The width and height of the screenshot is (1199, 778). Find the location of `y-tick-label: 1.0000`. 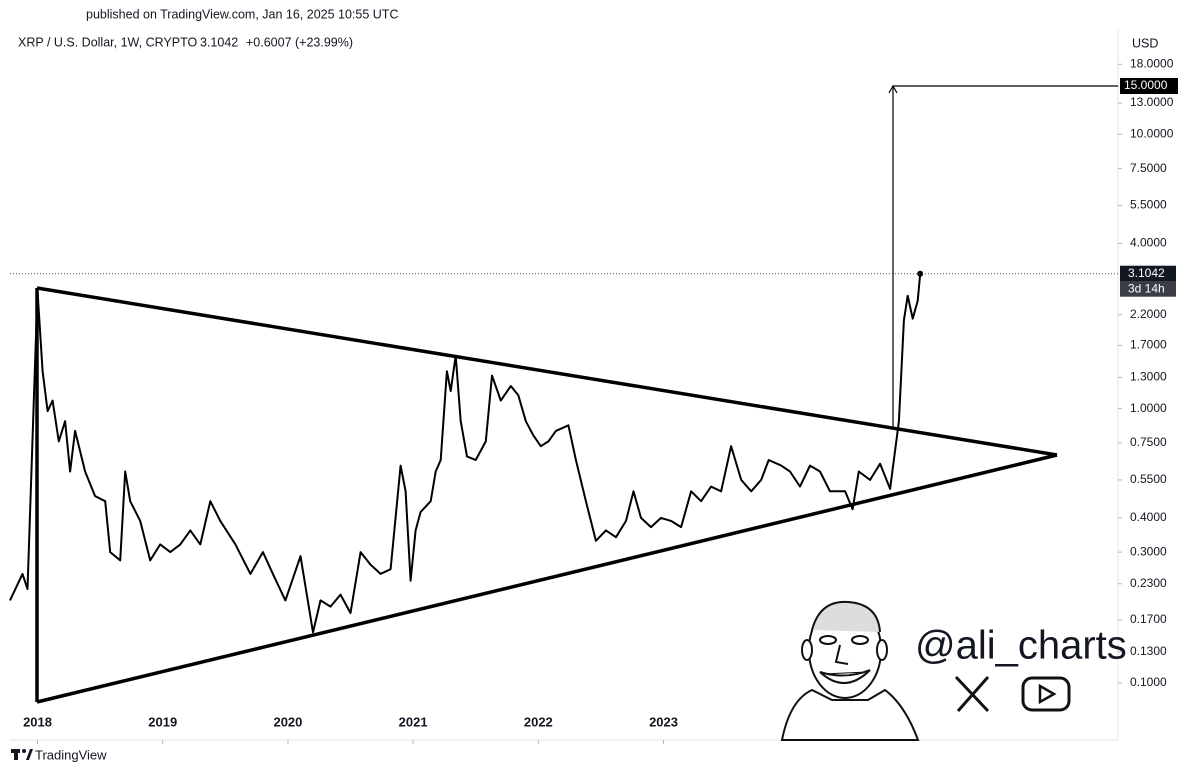

y-tick-label: 1.0000 is located at coordinates (1148, 408).